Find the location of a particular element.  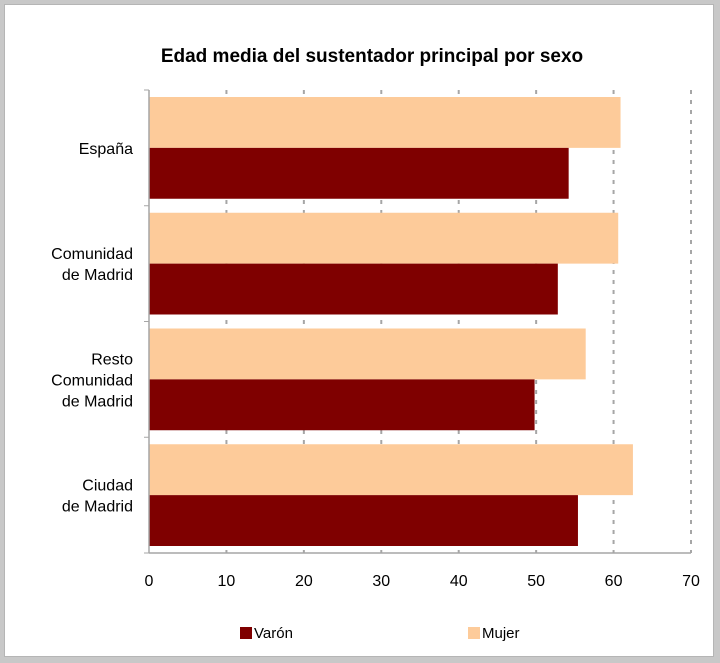

x-tick-label: 60 is located at coordinates (614, 581).